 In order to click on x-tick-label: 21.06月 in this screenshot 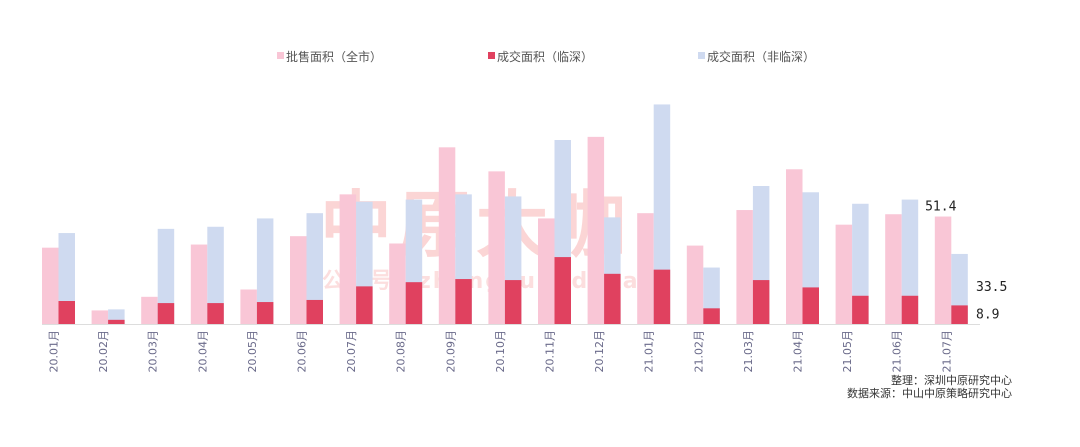, I will do `click(897, 351)`.